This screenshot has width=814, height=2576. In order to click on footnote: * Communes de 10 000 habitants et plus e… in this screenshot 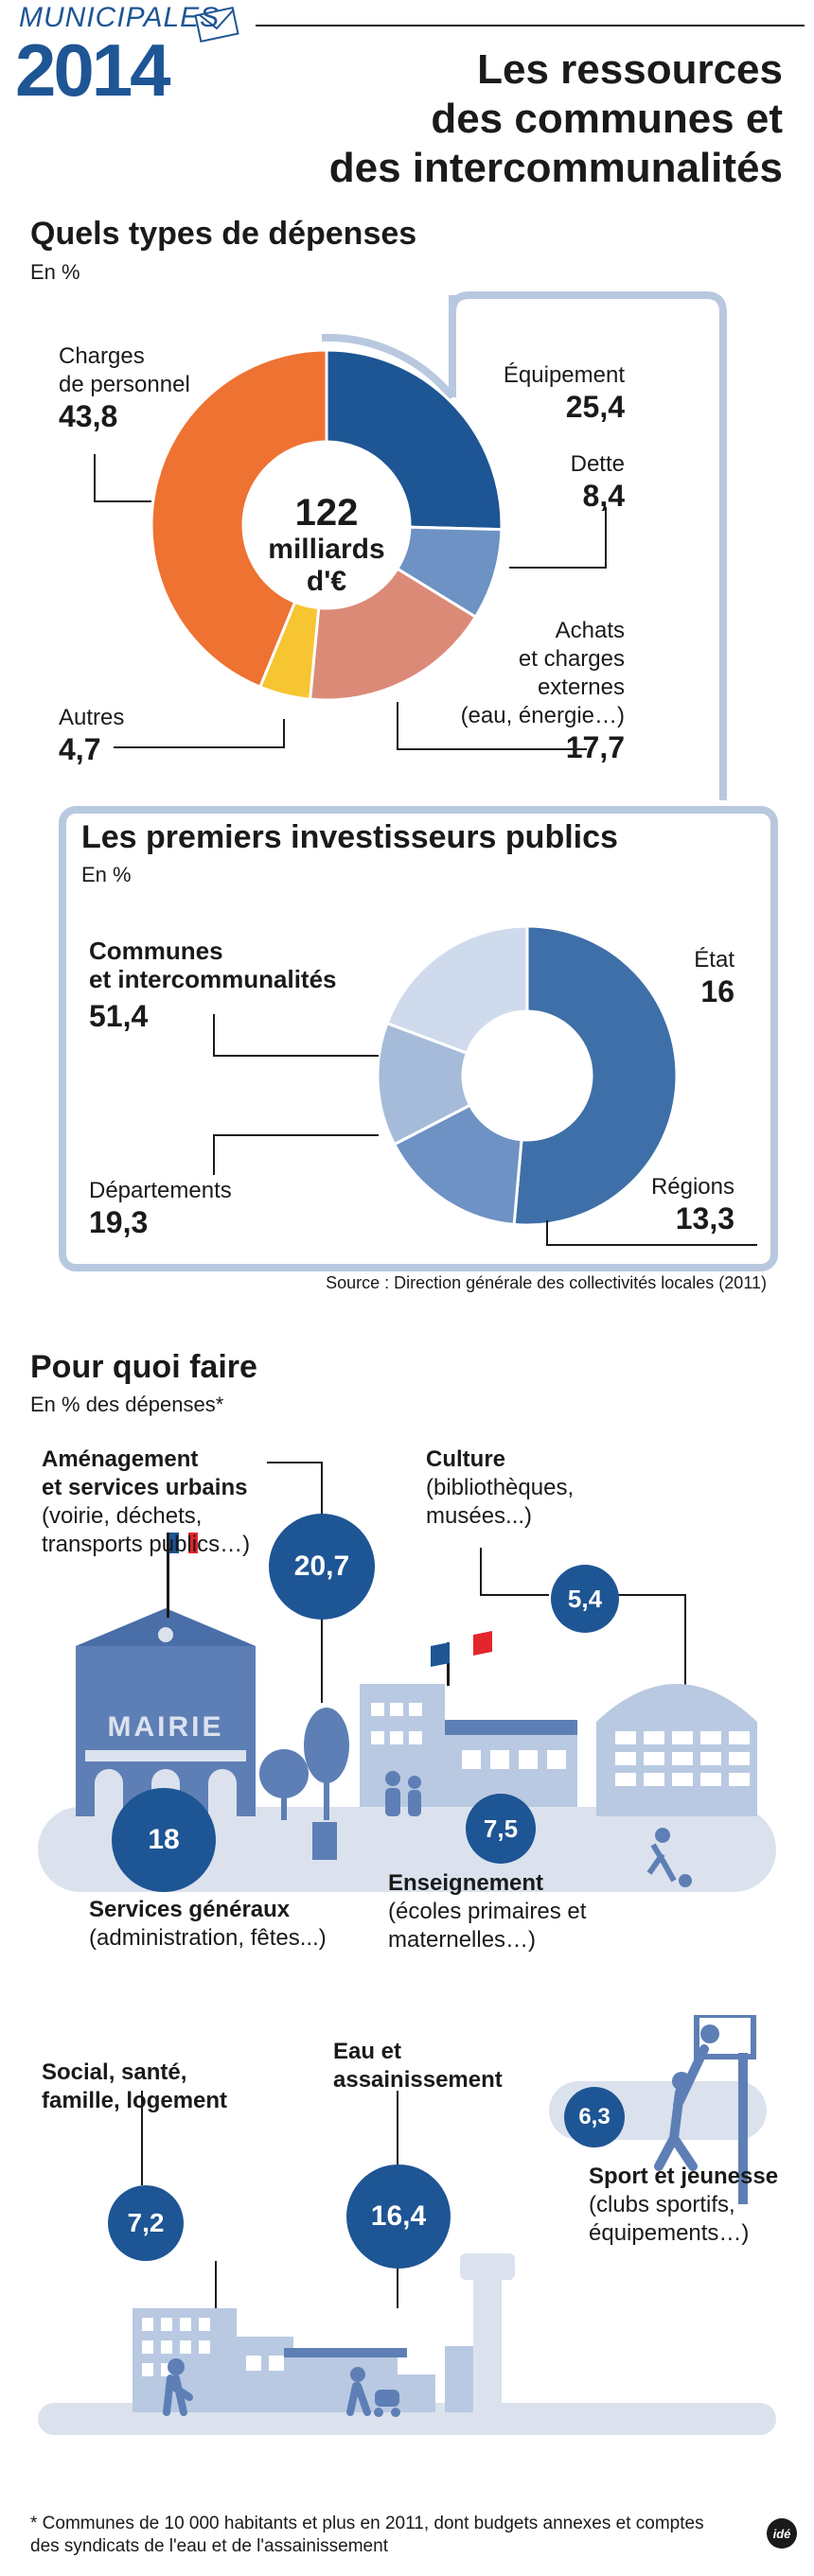, I will do `click(367, 2536)`.